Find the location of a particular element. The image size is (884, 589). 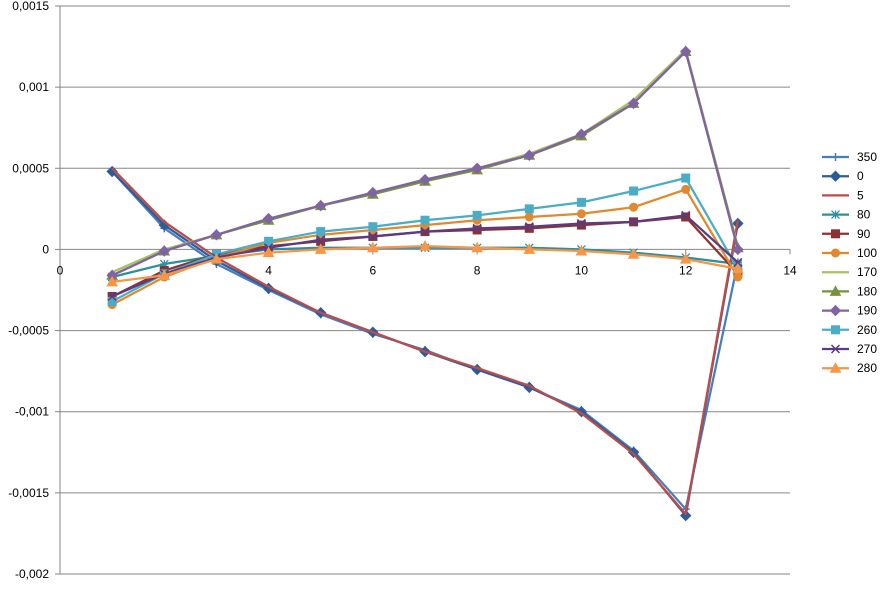

x-tick-label: 10 is located at coordinates (582, 270).